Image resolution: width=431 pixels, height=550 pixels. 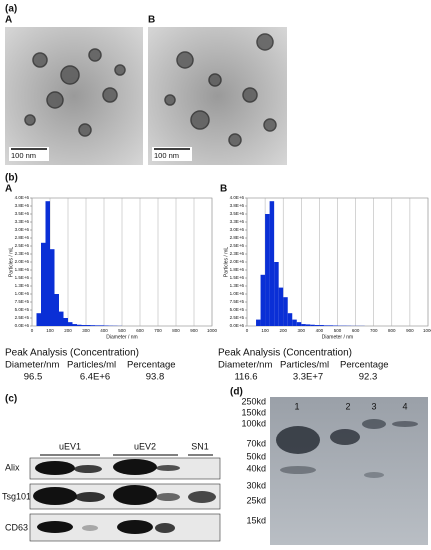 What do you see at coordinates (256, 520) in the screenshot?
I see `marker-label: 15kd` at bounding box center [256, 520].